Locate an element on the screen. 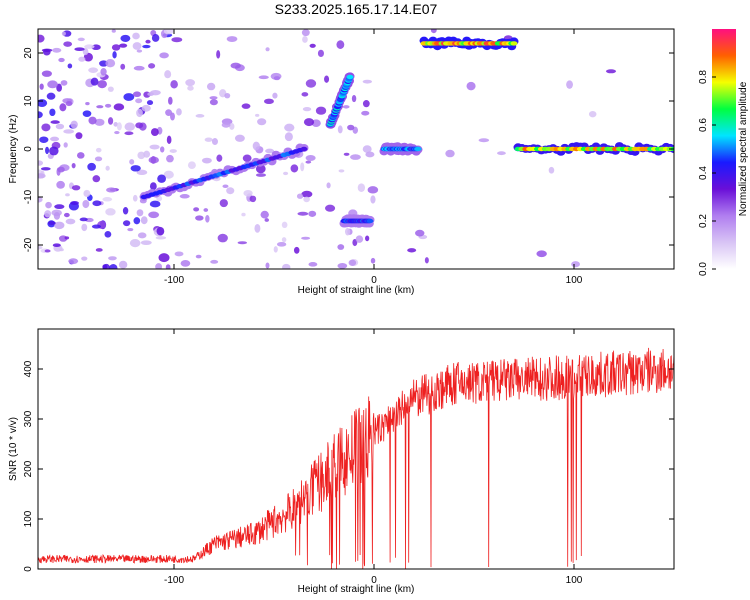 The width and height of the screenshot is (750, 600). x-tick-label: -100 is located at coordinates (174, 580).